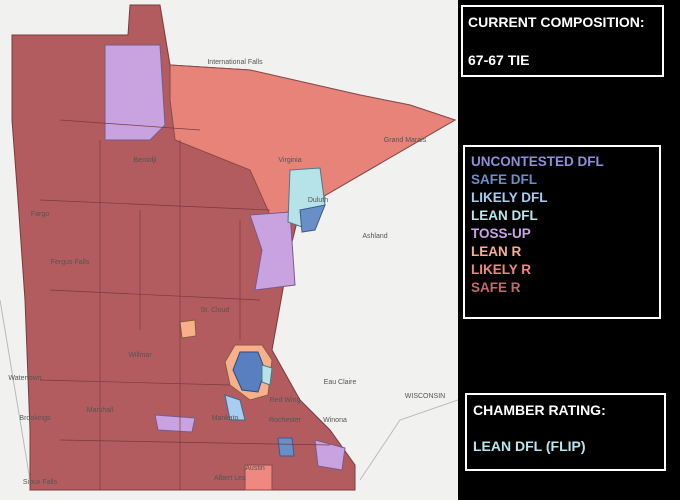 The height and width of the screenshot is (500, 680). Describe the element at coordinates (496, 251) in the screenshot. I see `legend-entry: LEAN R` at that location.